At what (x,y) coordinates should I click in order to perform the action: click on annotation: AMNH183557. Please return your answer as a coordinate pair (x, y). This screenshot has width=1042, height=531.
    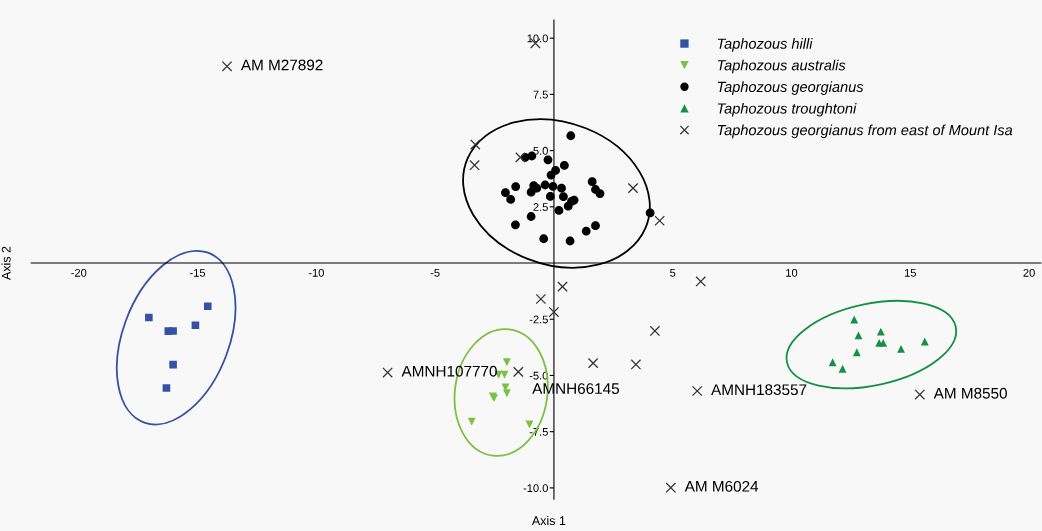
    Looking at the image, I should click on (759, 390).